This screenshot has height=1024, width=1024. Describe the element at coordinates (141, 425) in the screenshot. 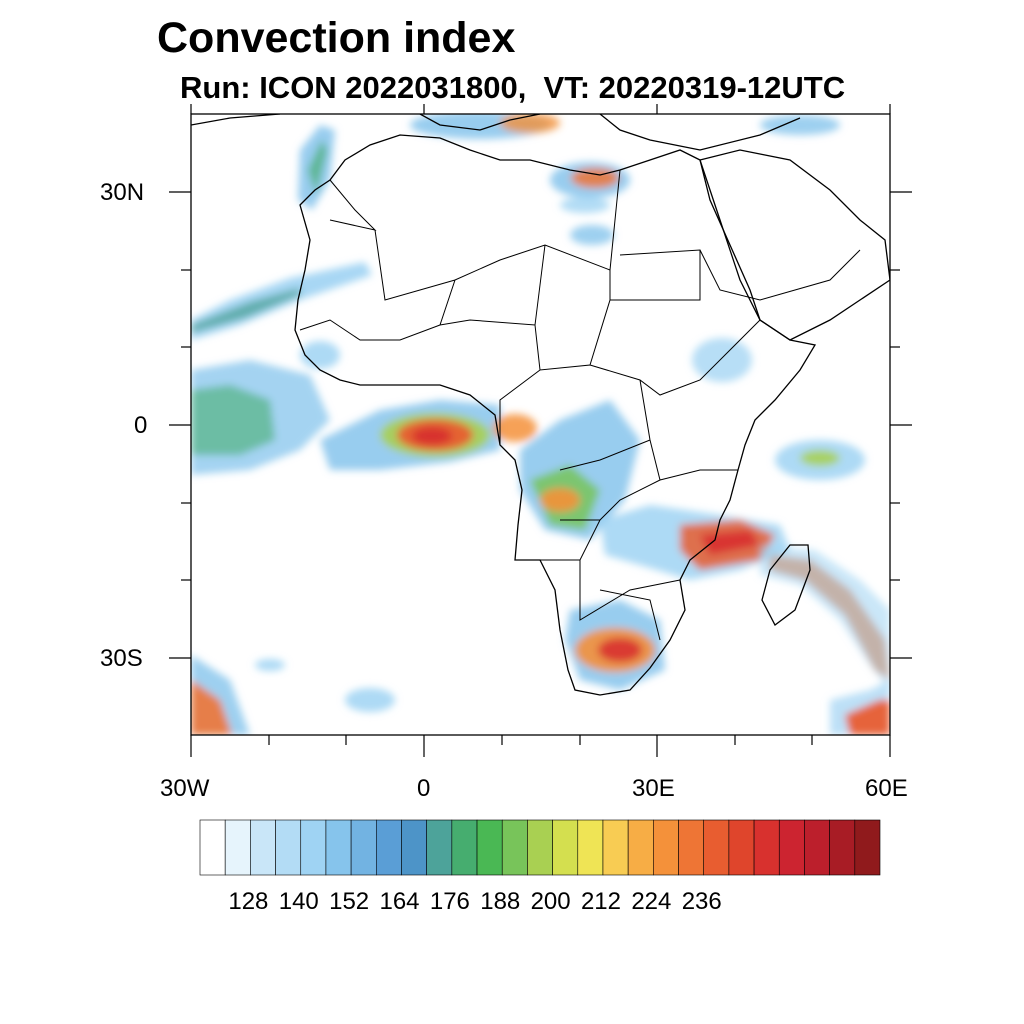

I see `lat-label-0: 0` at that location.